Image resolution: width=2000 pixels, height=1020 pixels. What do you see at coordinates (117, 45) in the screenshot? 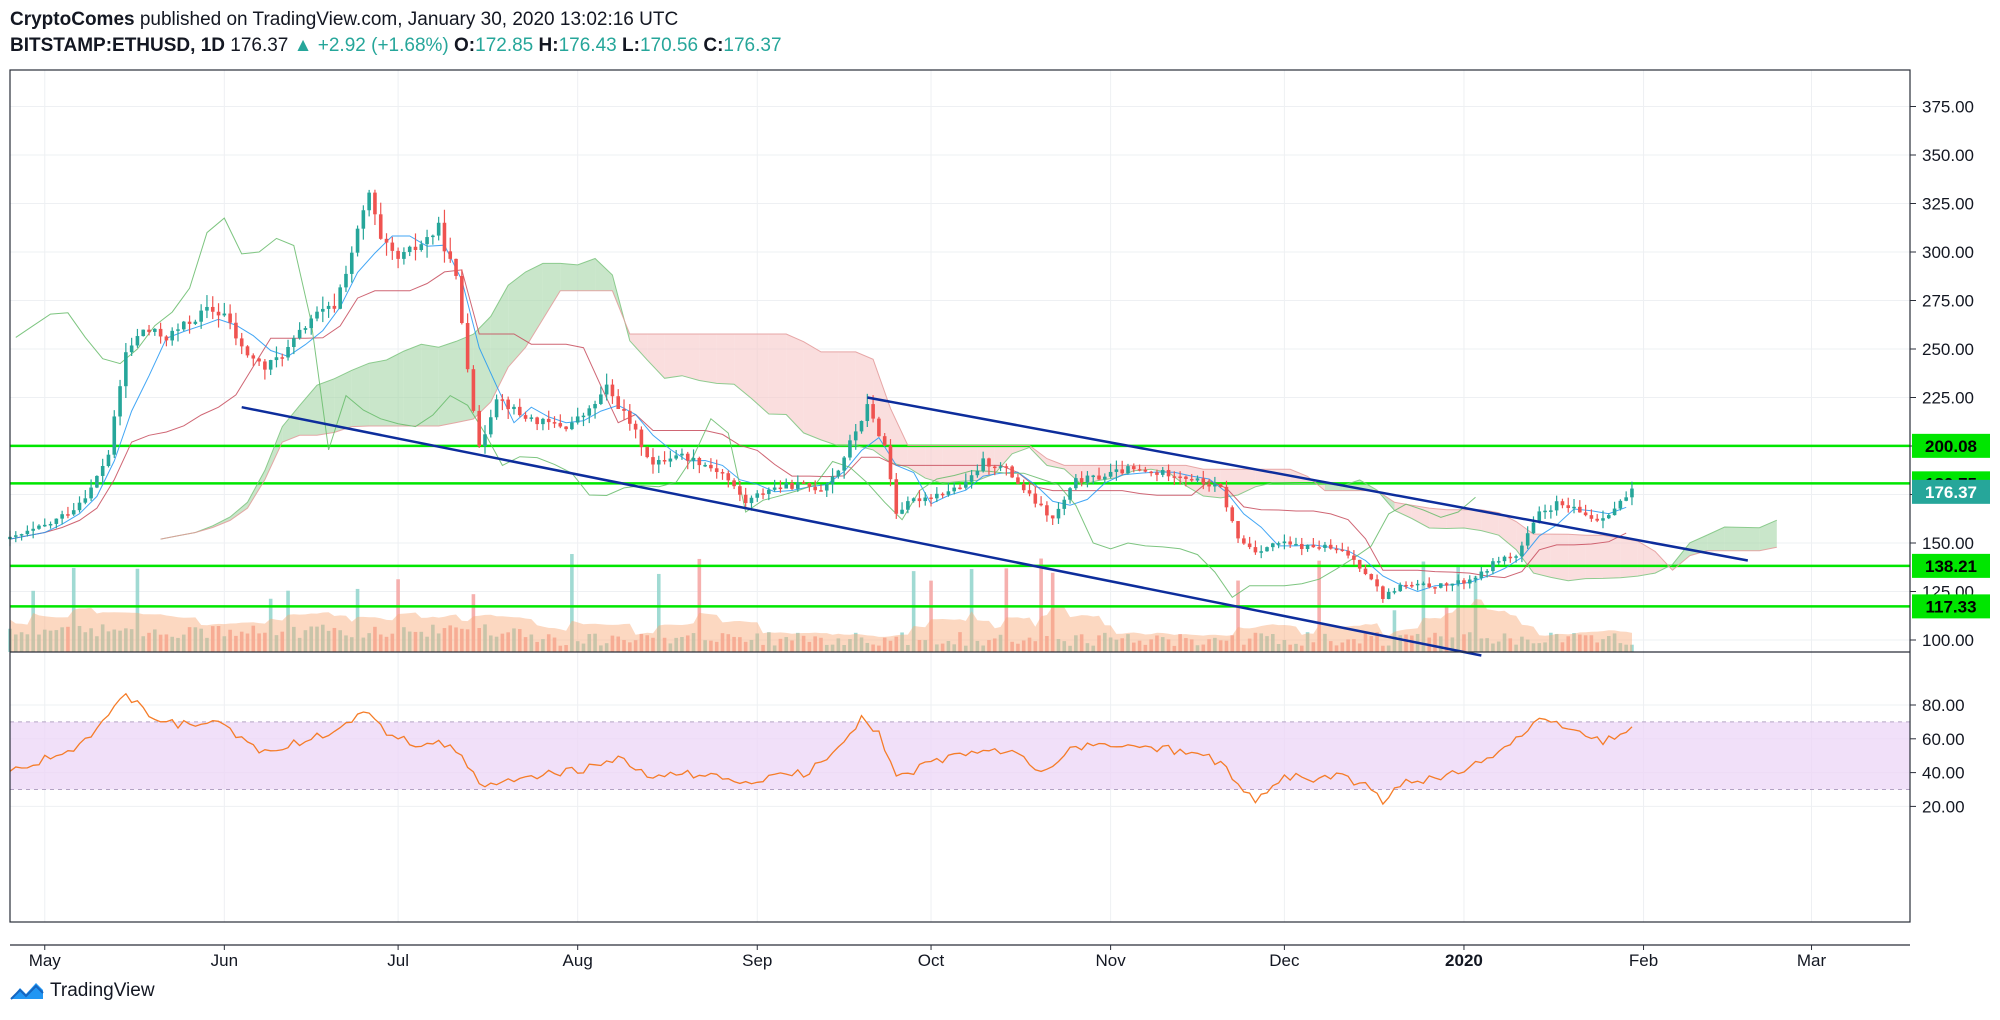
I see `symbol-label: BITSTAMP:ETHUSD, 1D` at bounding box center [117, 45].